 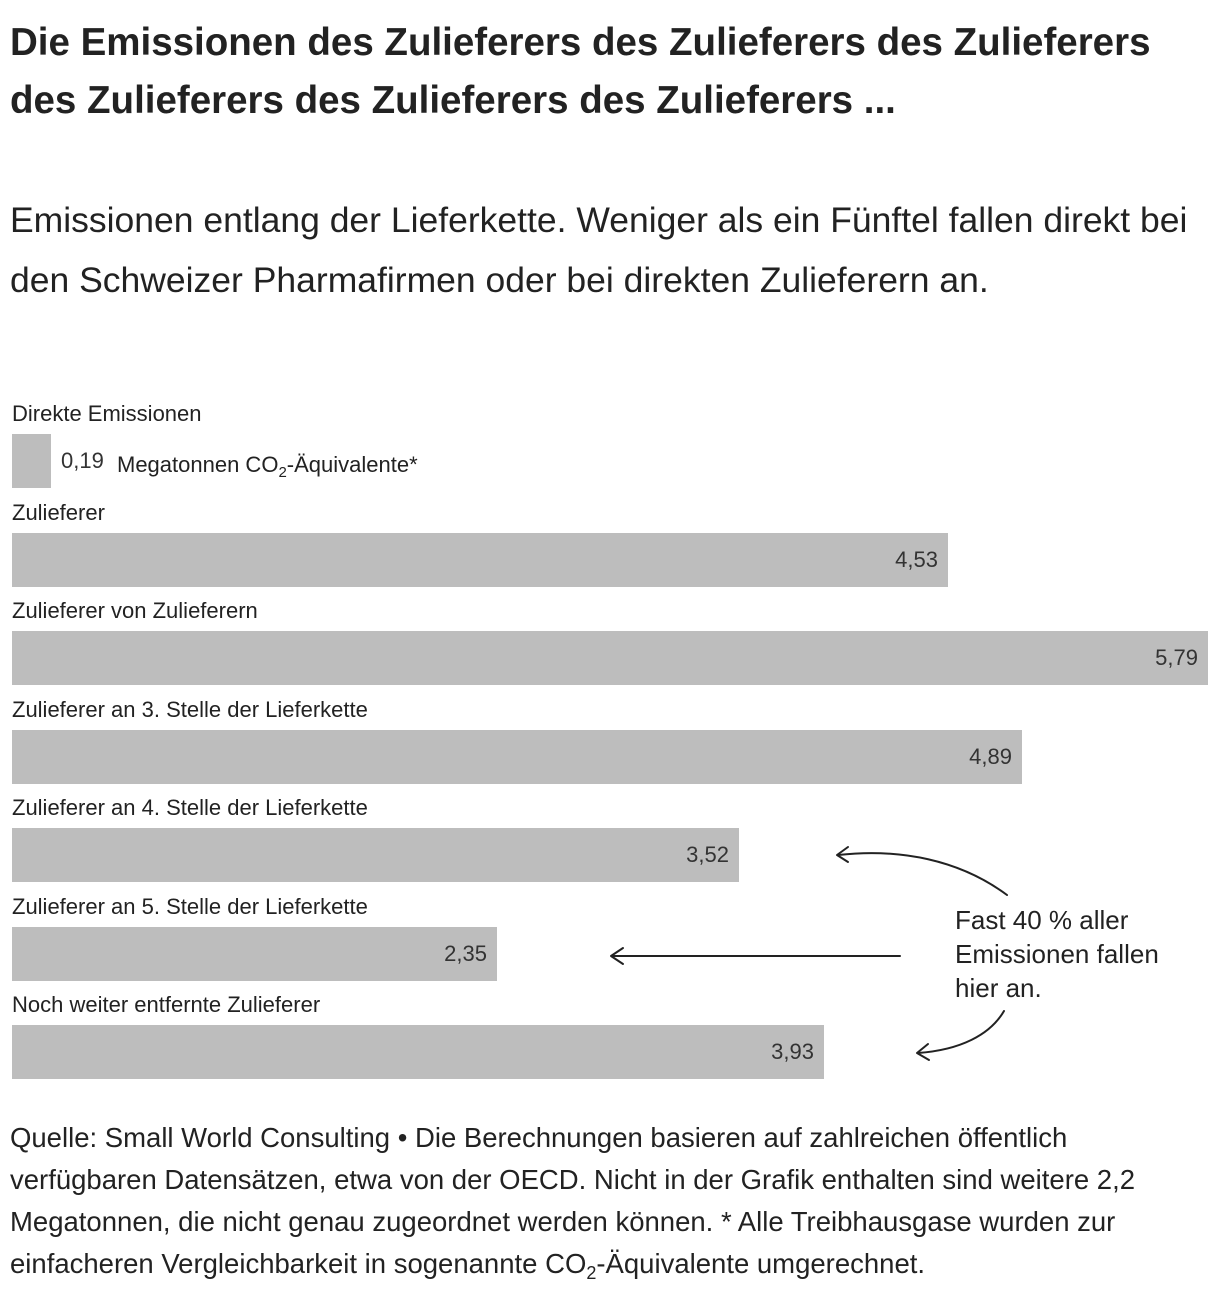 I want to click on arrow-to-sixth-bar-head, so click(x=923, y=1052).